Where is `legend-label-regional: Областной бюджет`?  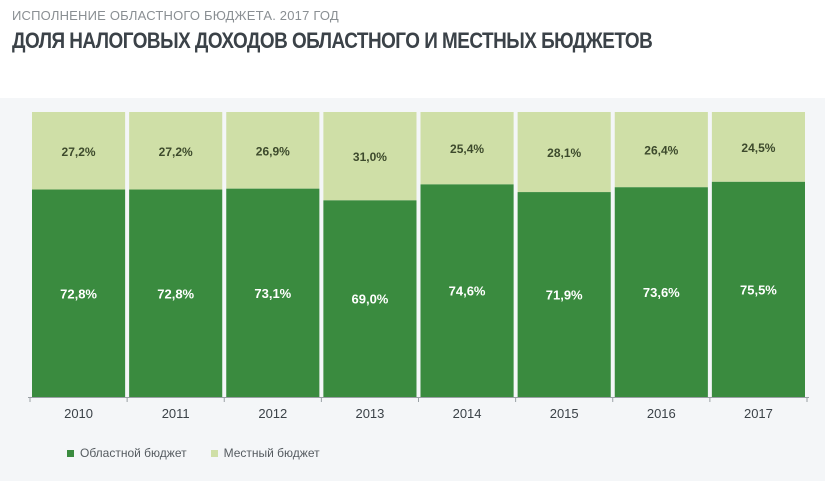 legend-label-regional: Областной бюджет is located at coordinates (133, 453).